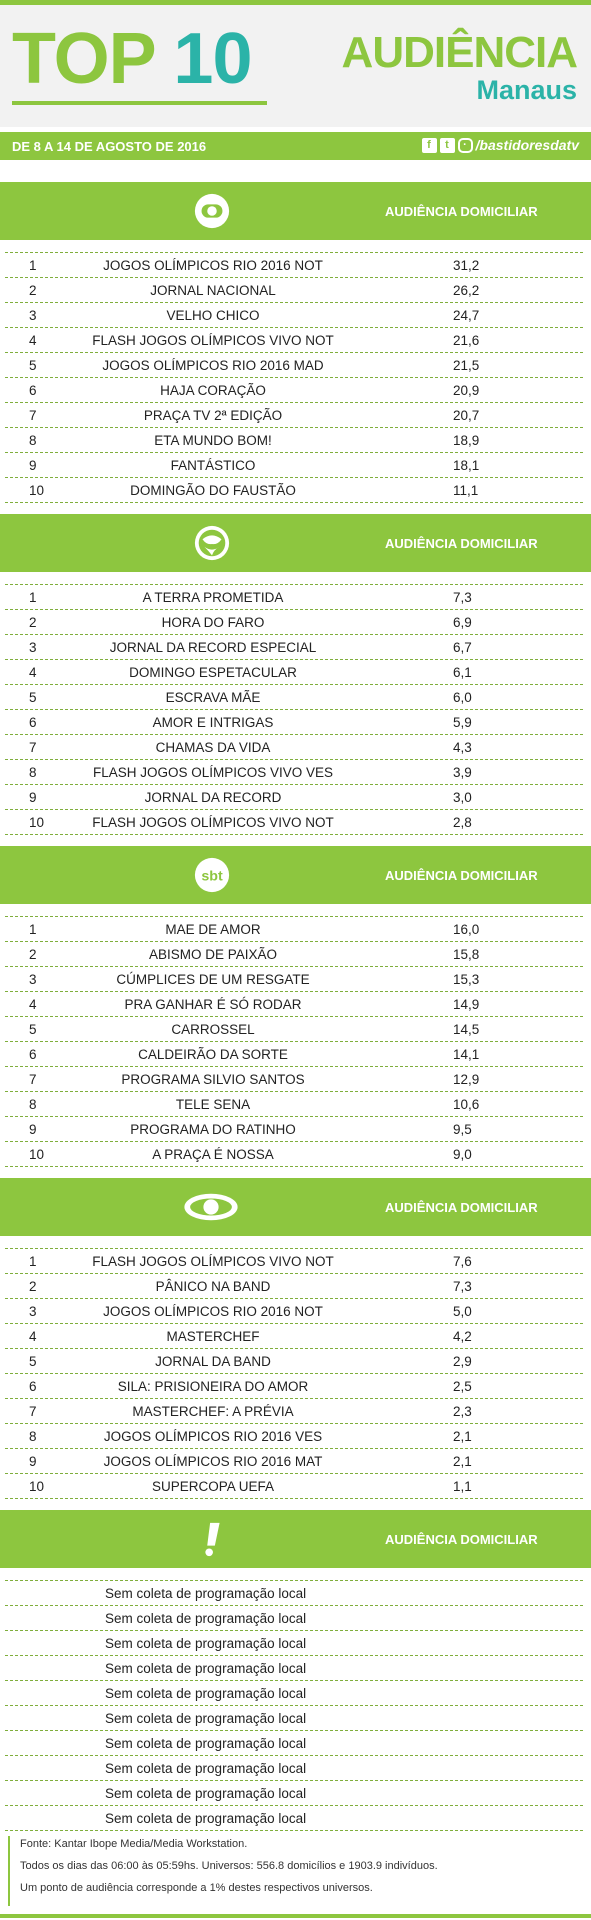 Image resolution: width=591 pixels, height=1920 pixels. Describe the element at coordinates (211, 1207) in the screenshot. I see `band-logo-icon` at that location.